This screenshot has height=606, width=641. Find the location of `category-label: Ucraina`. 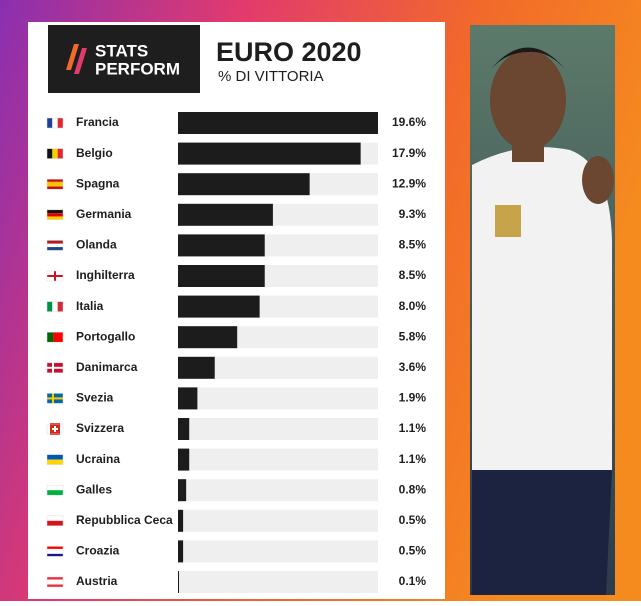

category-label: Ucraina is located at coordinates (98, 459).